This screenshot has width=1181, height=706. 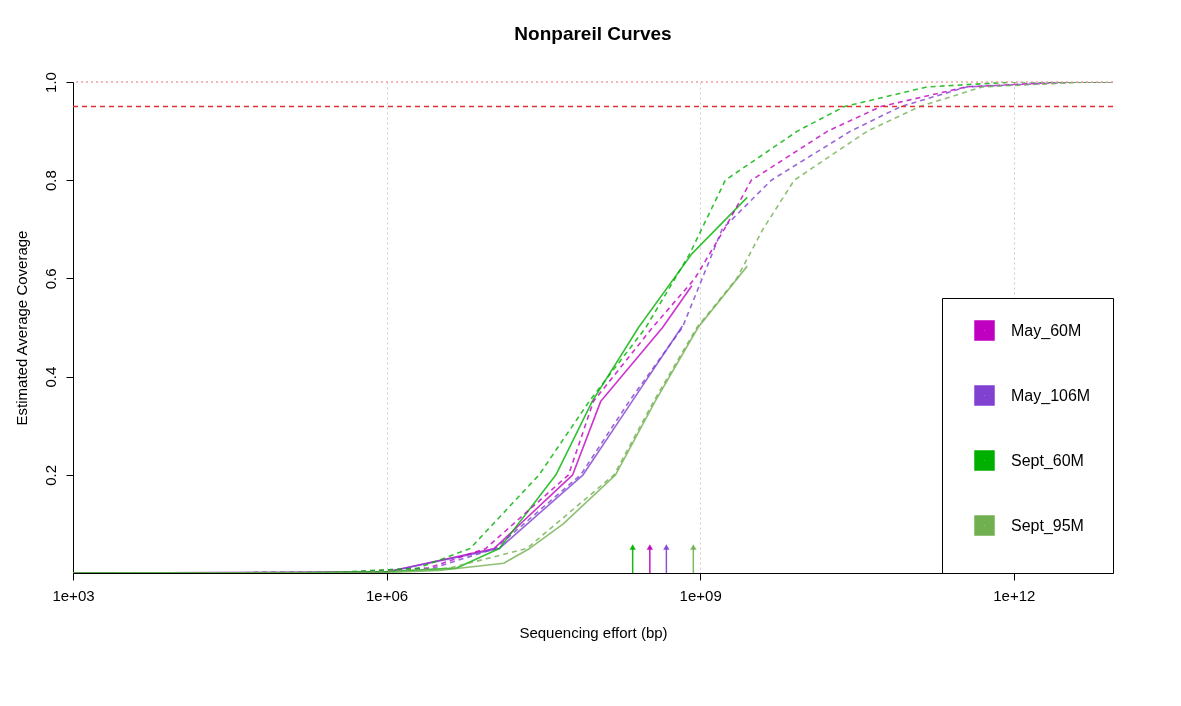 What do you see at coordinates (50, 82) in the screenshot?
I see `y-tick-label: 1.0` at bounding box center [50, 82].